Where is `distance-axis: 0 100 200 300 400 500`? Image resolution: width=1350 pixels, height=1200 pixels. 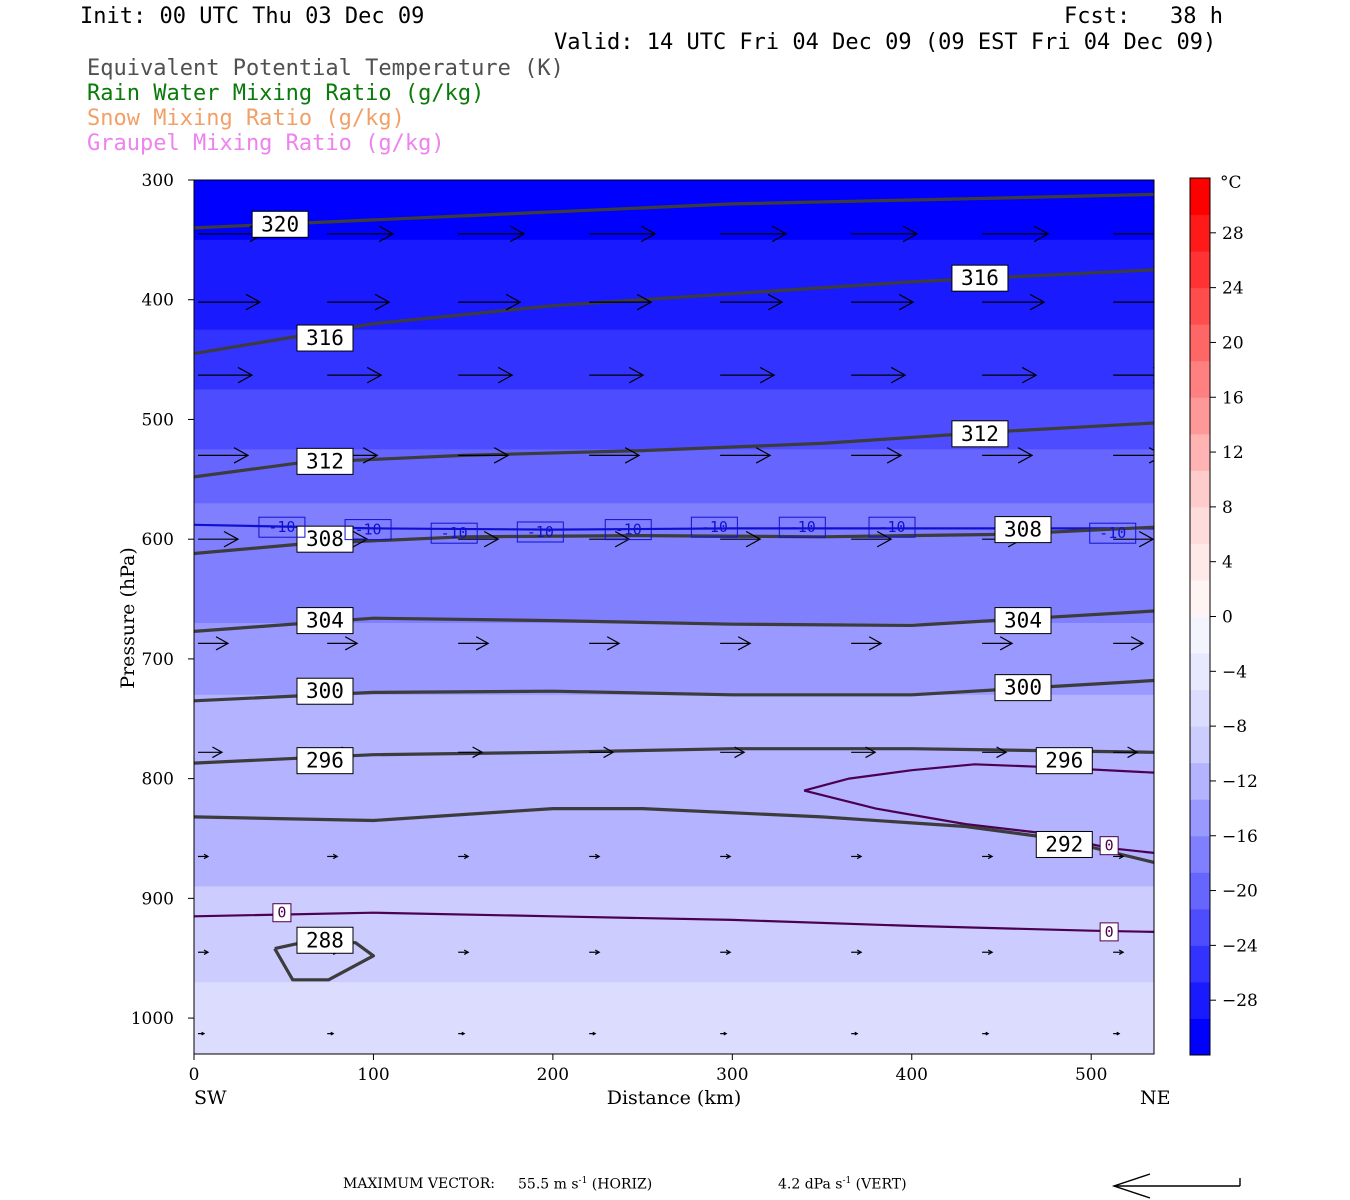 distance-axis: 0 100 200 300 400 500 is located at coordinates (648, 1069).